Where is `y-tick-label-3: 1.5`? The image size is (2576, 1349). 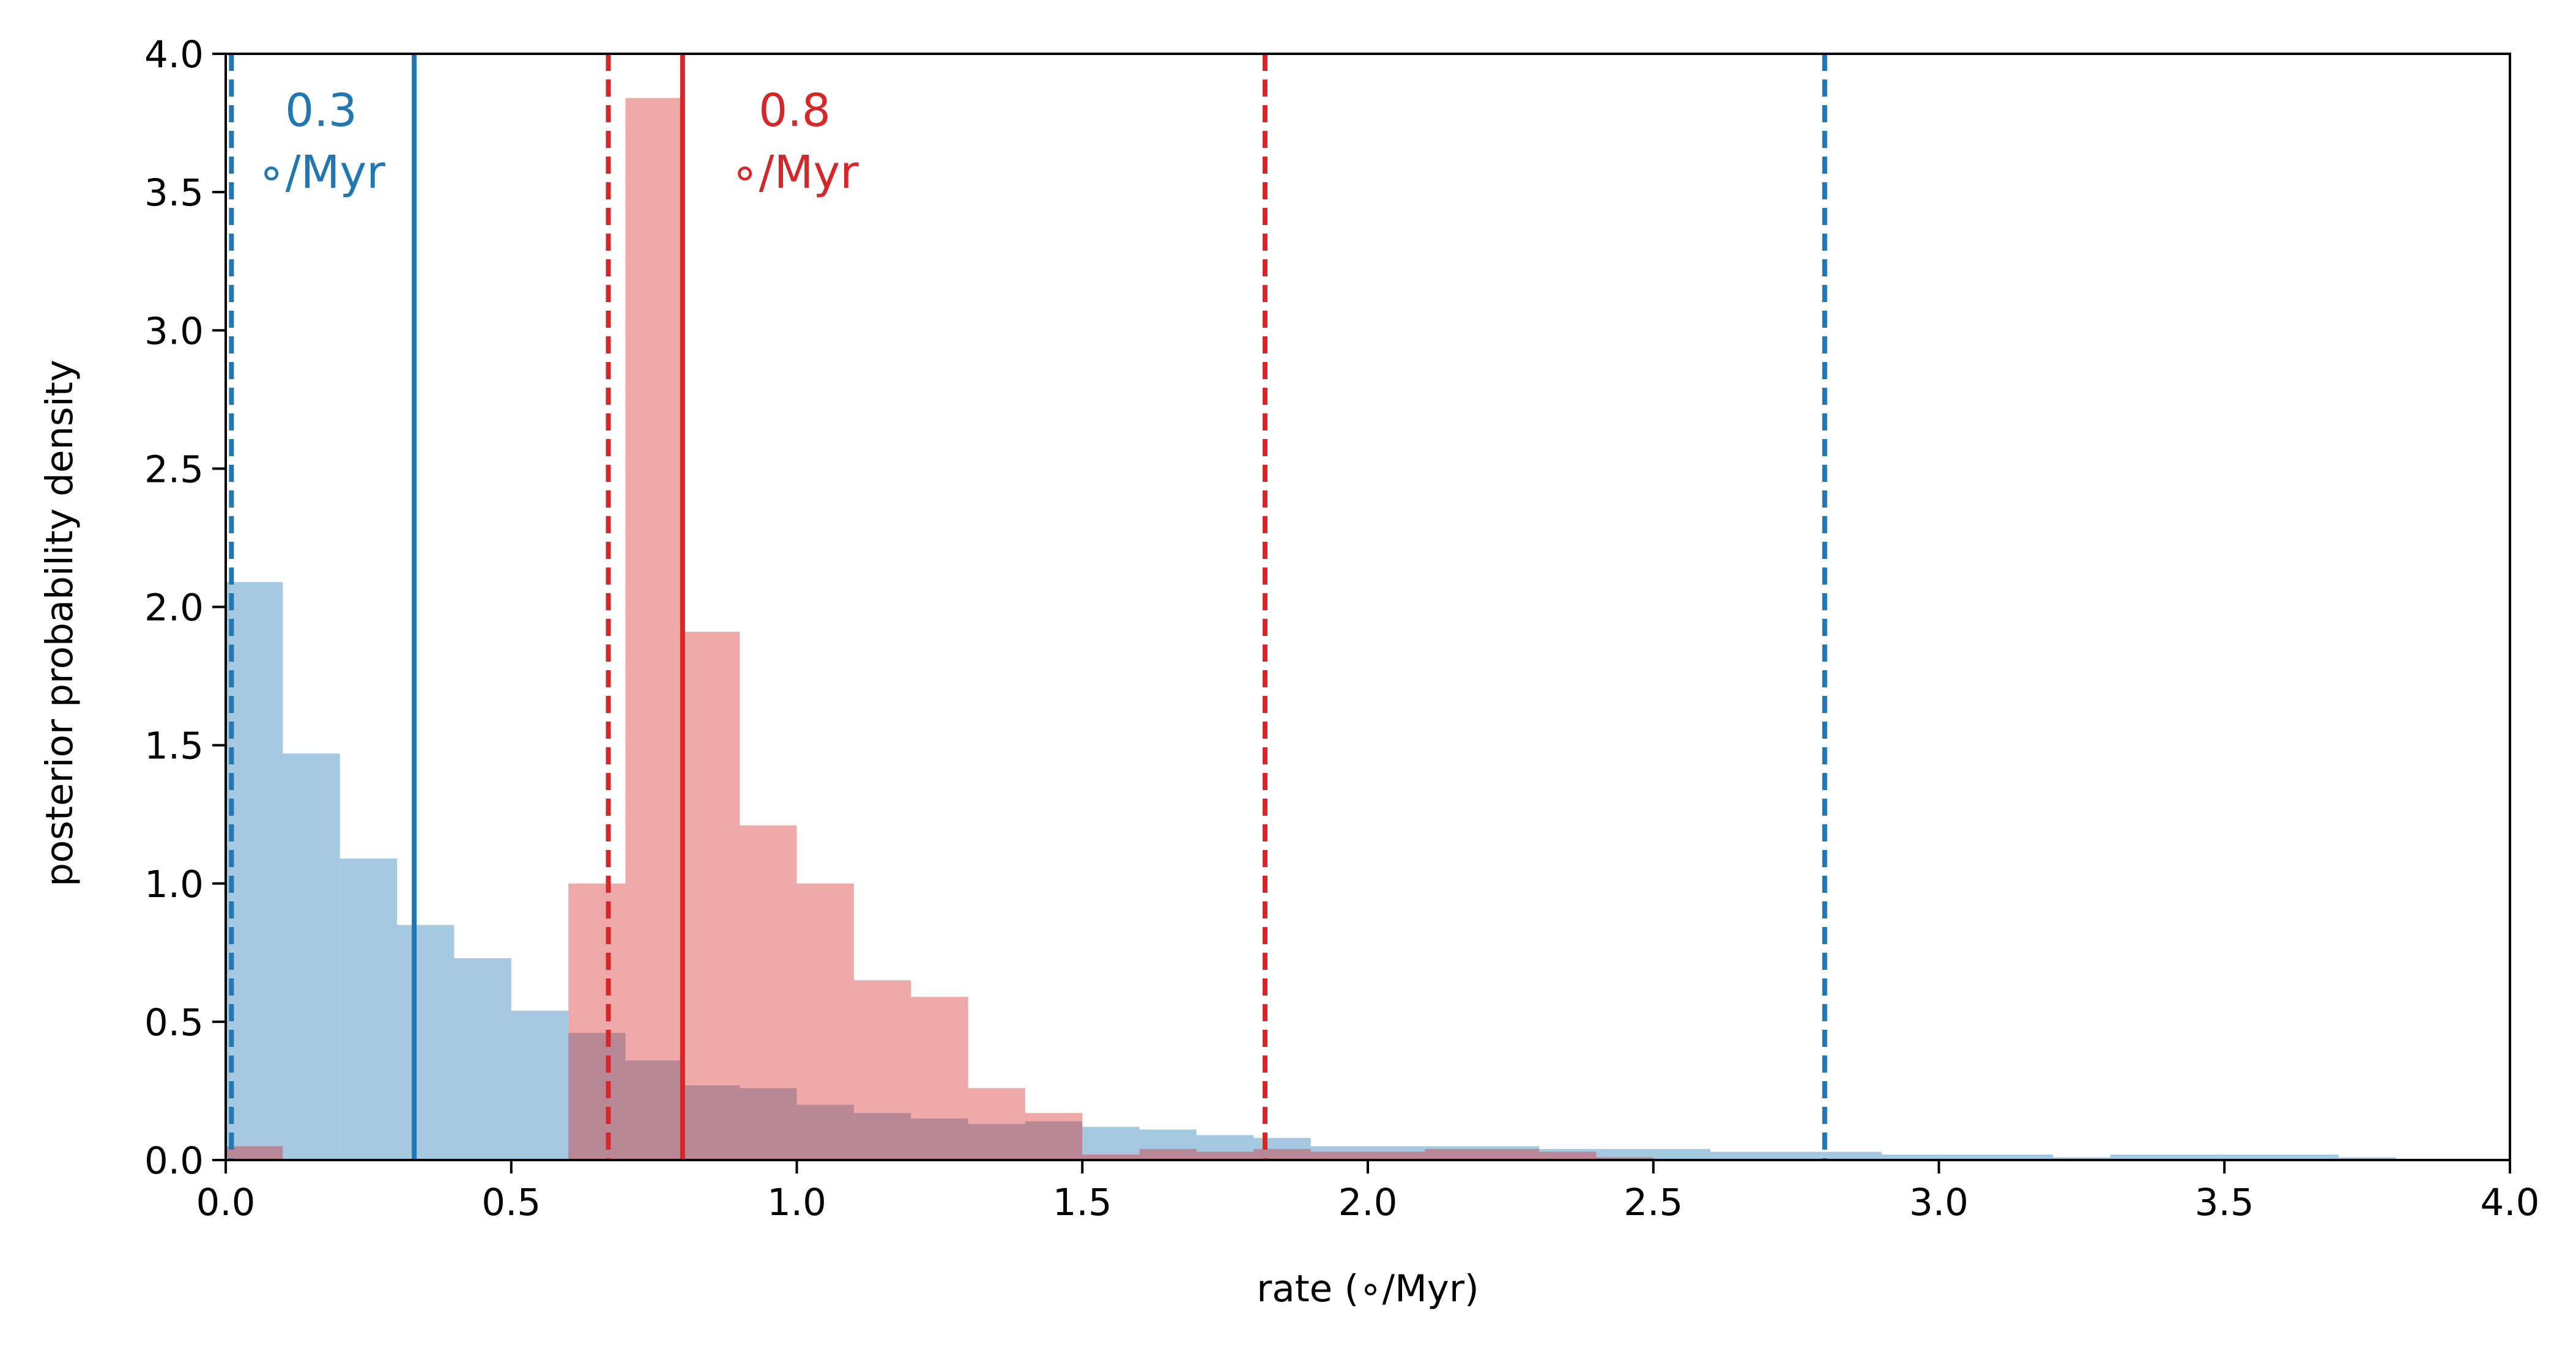 y-tick-label-3: 1.5 is located at coordinates (174, 746).